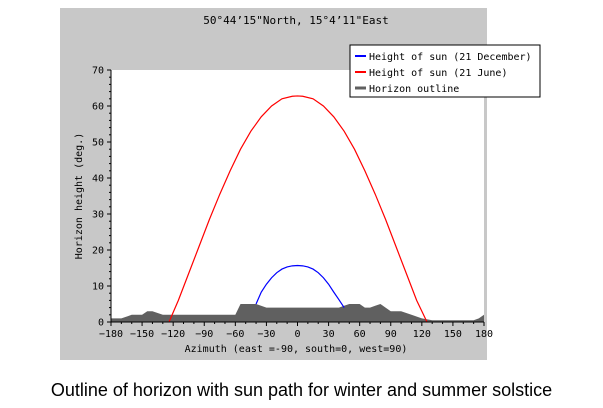  What do you see at coordinates (453, 334) in the screenshot?
I see `x-tick-label: 150` at bounding box center [453, 334].